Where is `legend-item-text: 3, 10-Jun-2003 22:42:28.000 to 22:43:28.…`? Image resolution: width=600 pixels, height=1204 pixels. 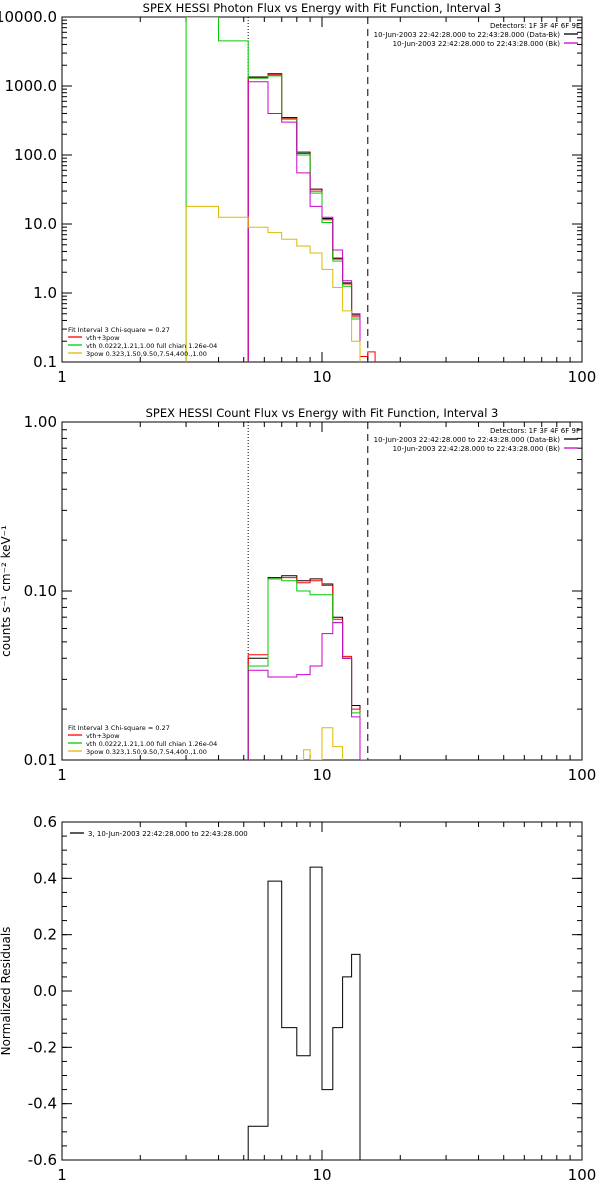
legend-item-text: 3, 10-Jun-2003 22:42:28.000 to 22:43:28.… is located at coordinates (168, 834).